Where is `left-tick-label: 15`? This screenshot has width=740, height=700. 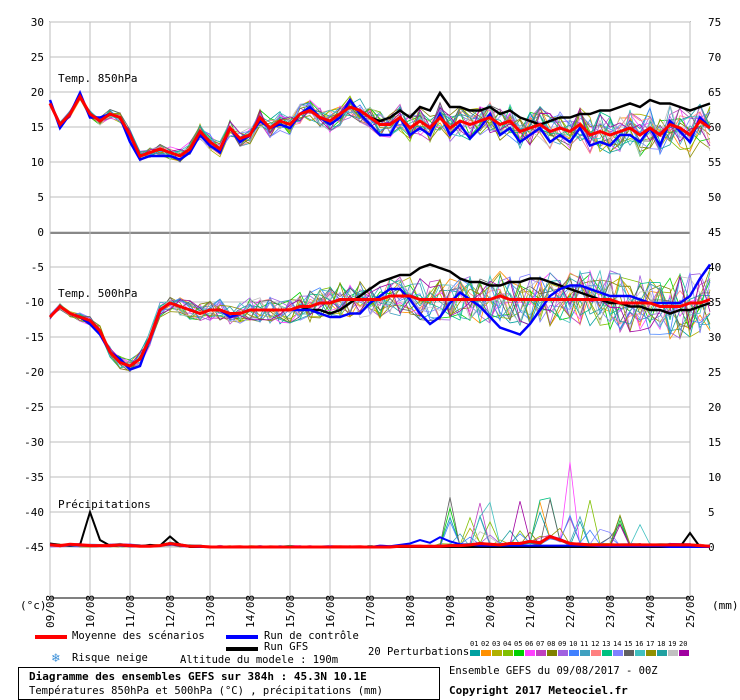 left-tick-label: 15 is located at coordinates (37, 127).